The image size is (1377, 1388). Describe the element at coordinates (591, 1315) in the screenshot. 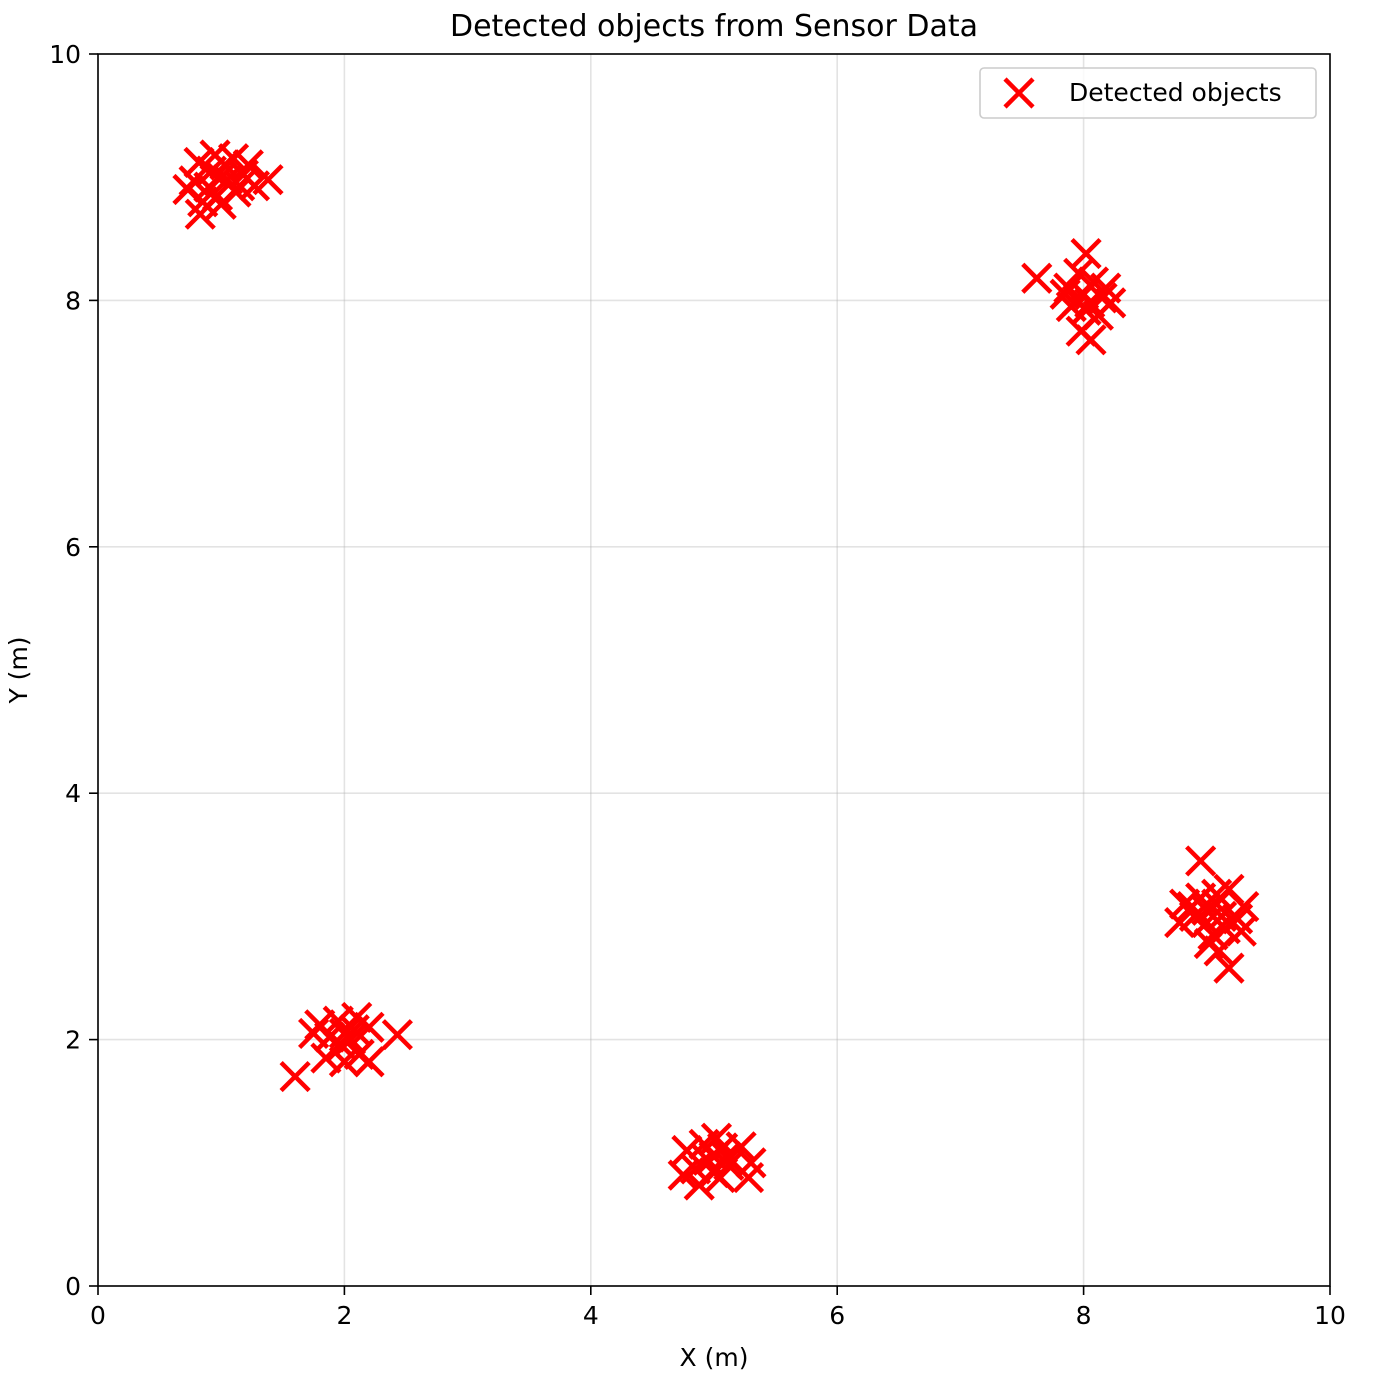

I see `x-tick-label: 4` at that location.